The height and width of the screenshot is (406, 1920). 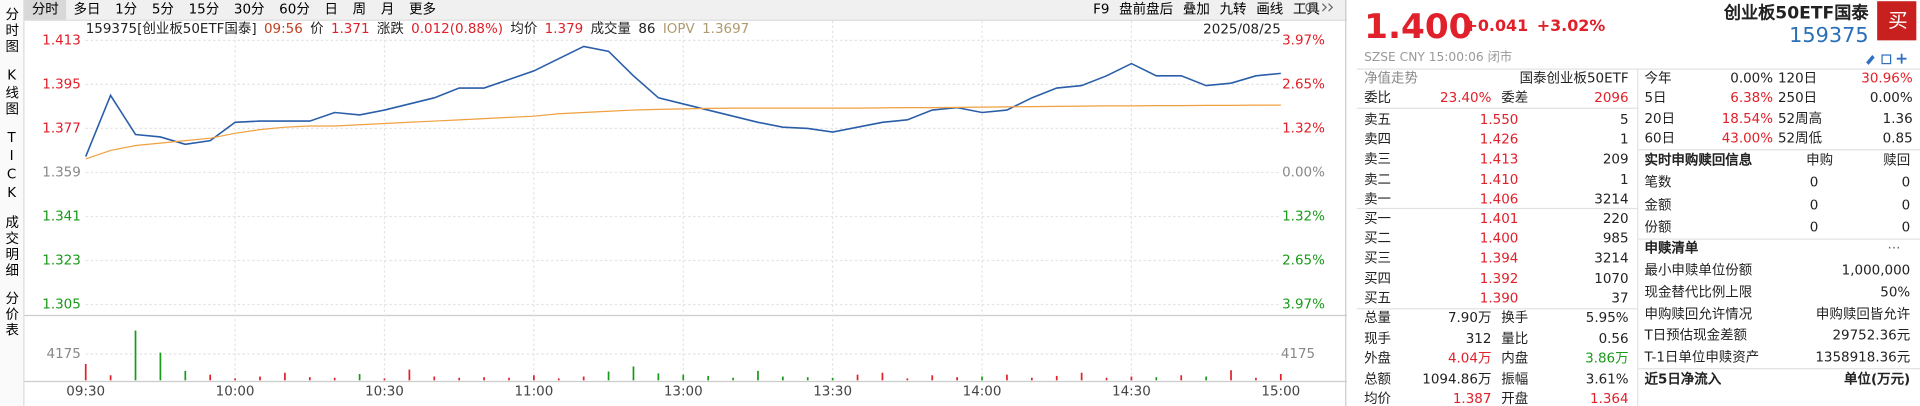 What do you see at coordinates (1303, 216) in the screenshot?
I see `y2-tick-label: 1.32%` at bounding box center [1303, 216].